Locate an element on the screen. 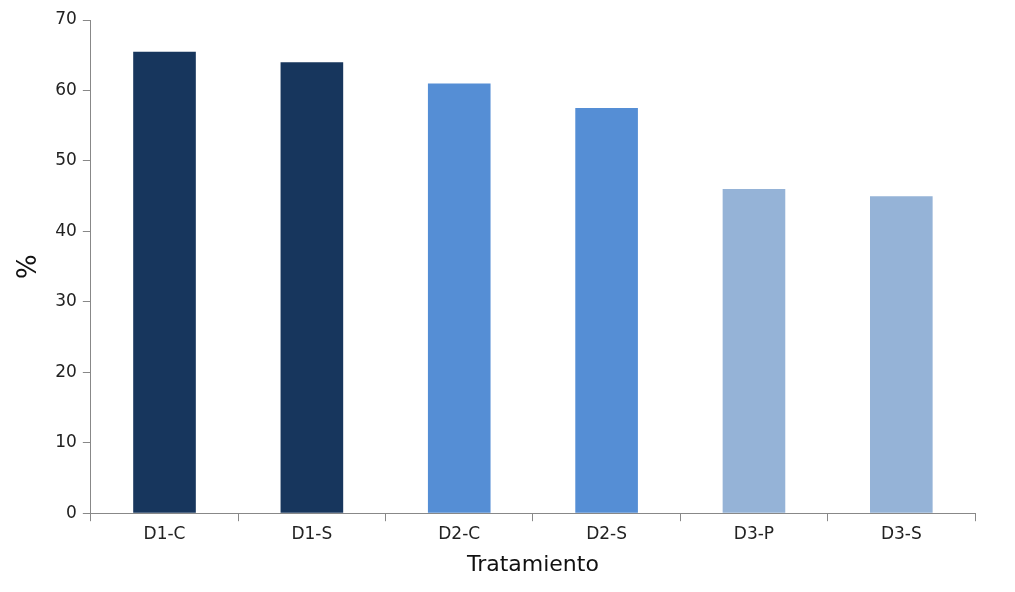  y-tick-label: 70 is located at coordinates (66, 18).